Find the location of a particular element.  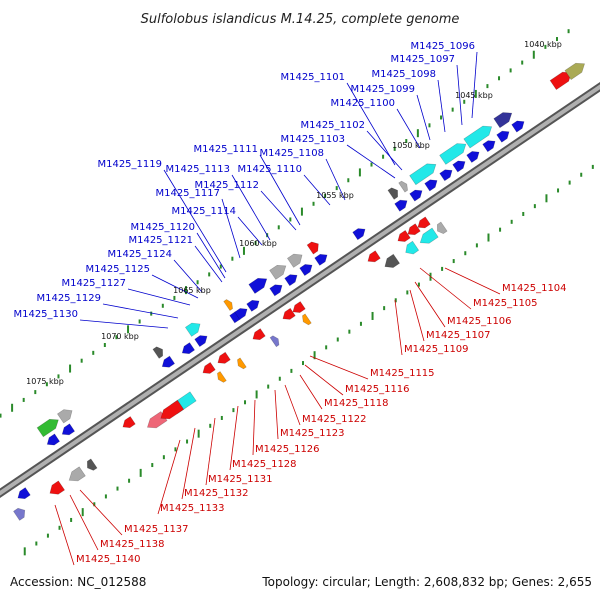

gene-label-reverse: M1425_1133 is located at coordinates (192, 508).